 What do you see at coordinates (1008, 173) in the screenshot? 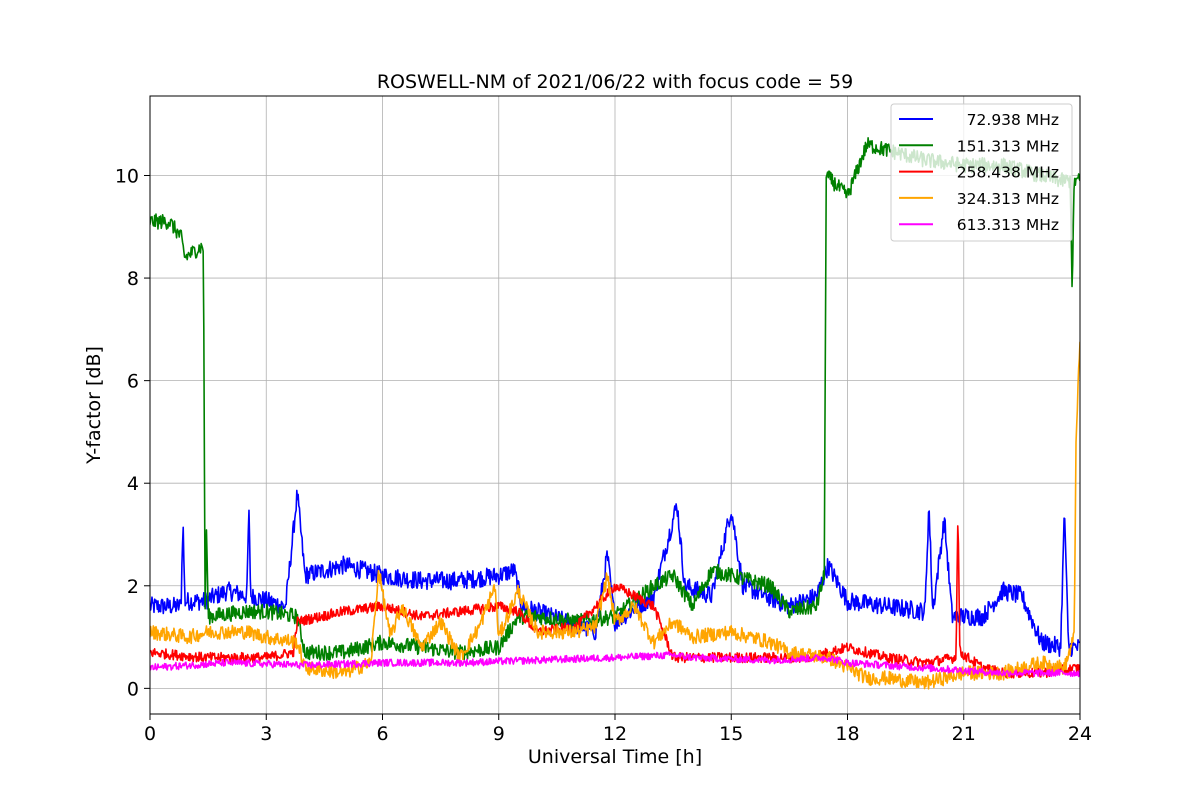
I see `legend-label: 258.438 MHz` at bounding box center [1008, 173].